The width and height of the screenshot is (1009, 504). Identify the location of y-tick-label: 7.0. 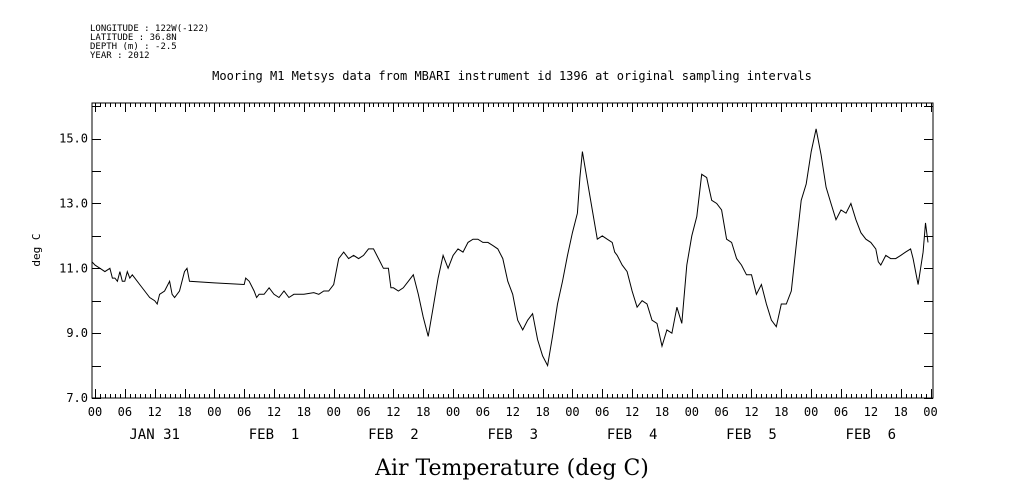
(77, 398).